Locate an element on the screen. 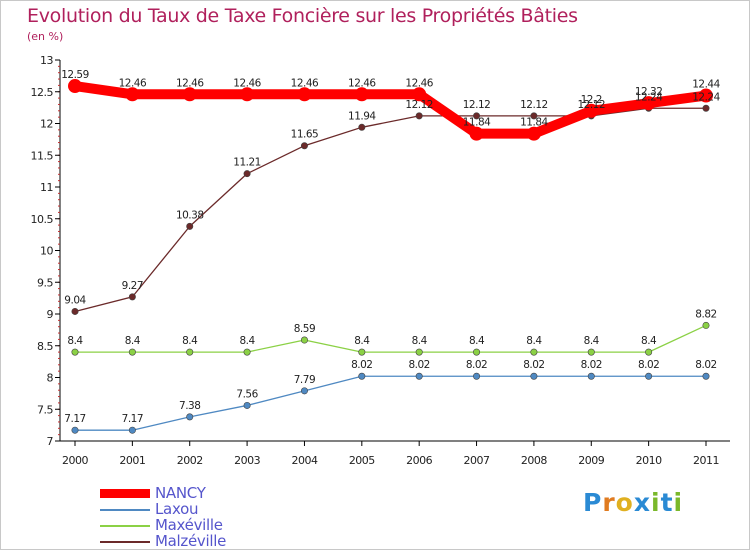 The image size is (750, 551). logo-letter: x is located at coordinates (642, 502).